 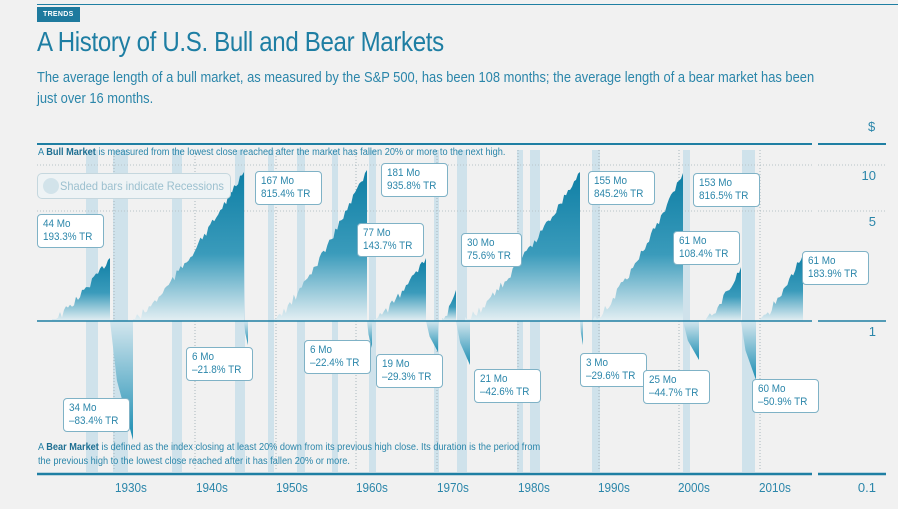 I want to click on recession-legend: Shaded bars indicate Recessions, so click(x=134, y=186).